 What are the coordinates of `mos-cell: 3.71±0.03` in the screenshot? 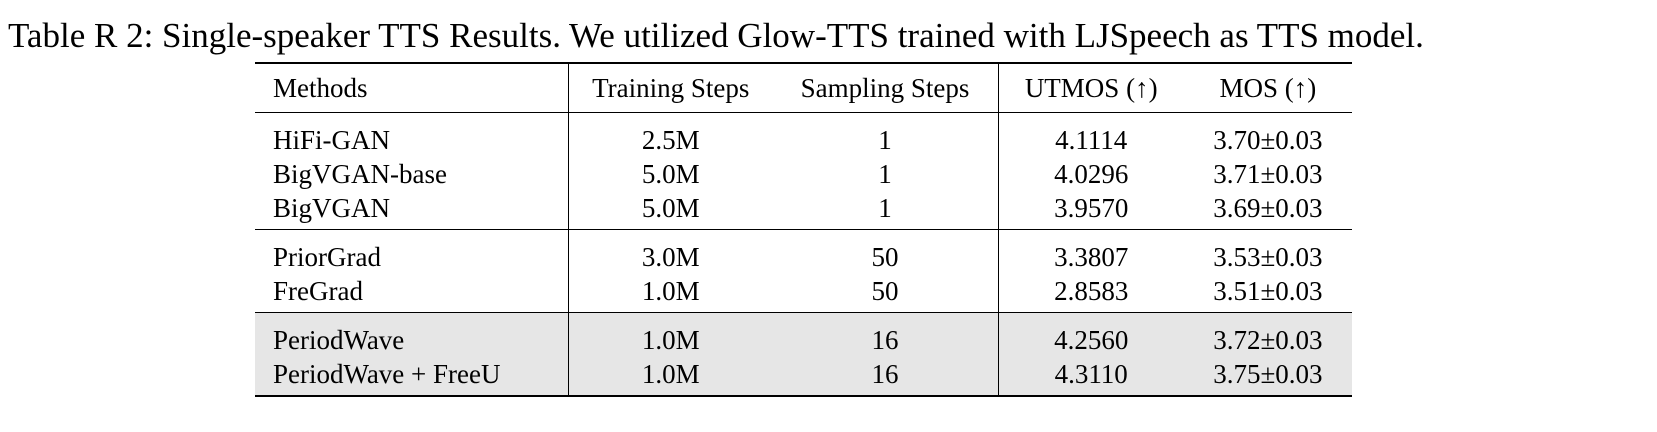 It's located at (1268, 174).